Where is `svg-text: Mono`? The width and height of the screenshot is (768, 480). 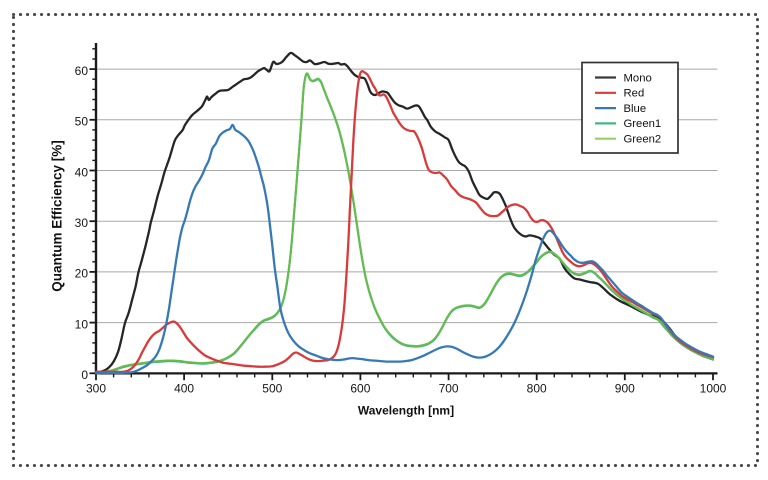 svg-text: Mono is located at coordinates (638, 78).